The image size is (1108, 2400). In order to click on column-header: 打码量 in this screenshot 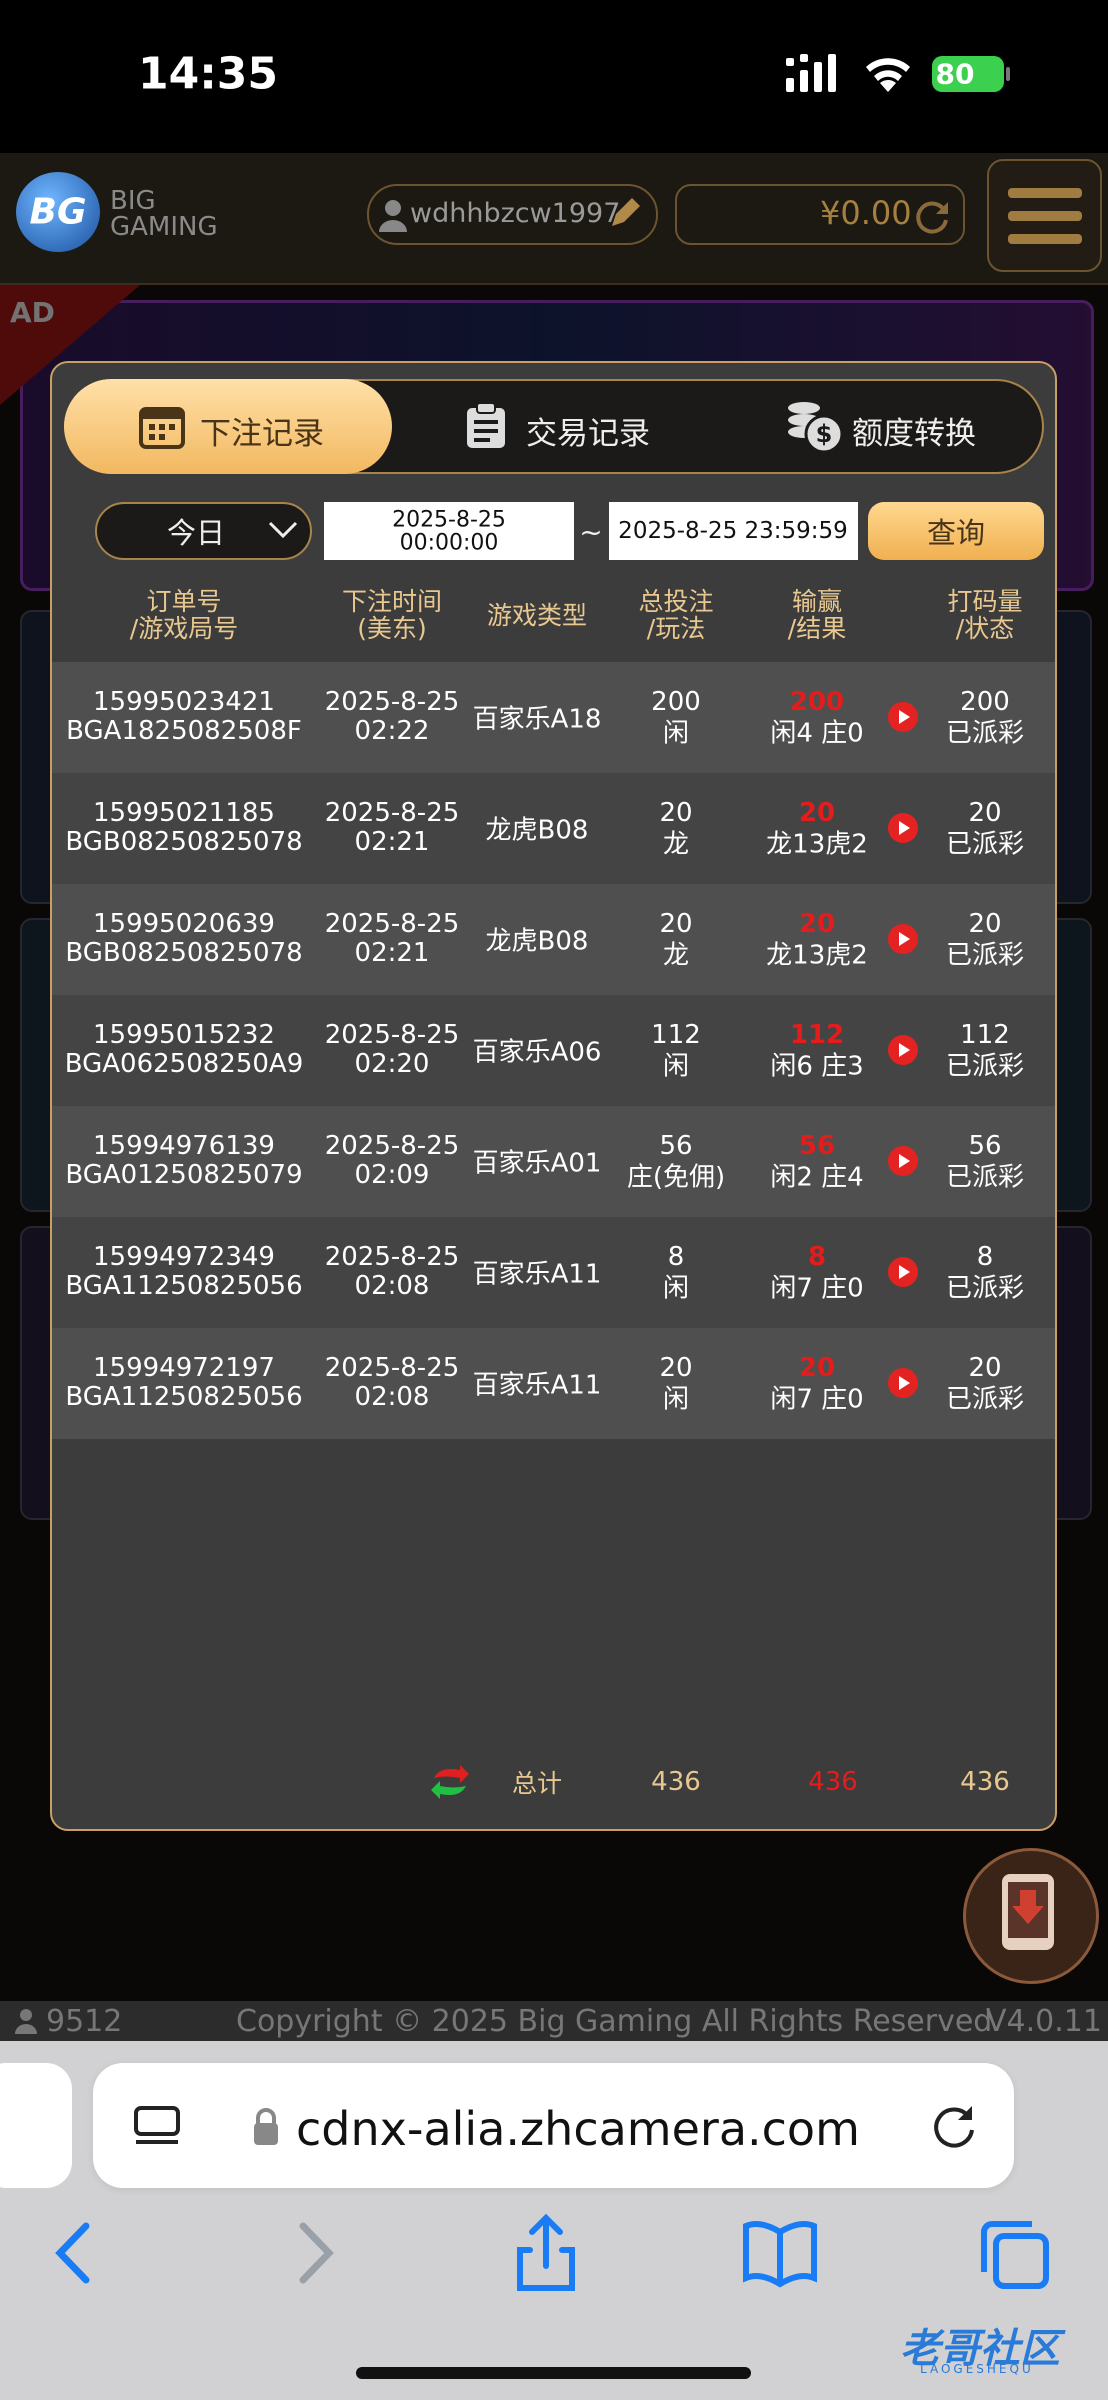, I will do `click(985, 601)`.